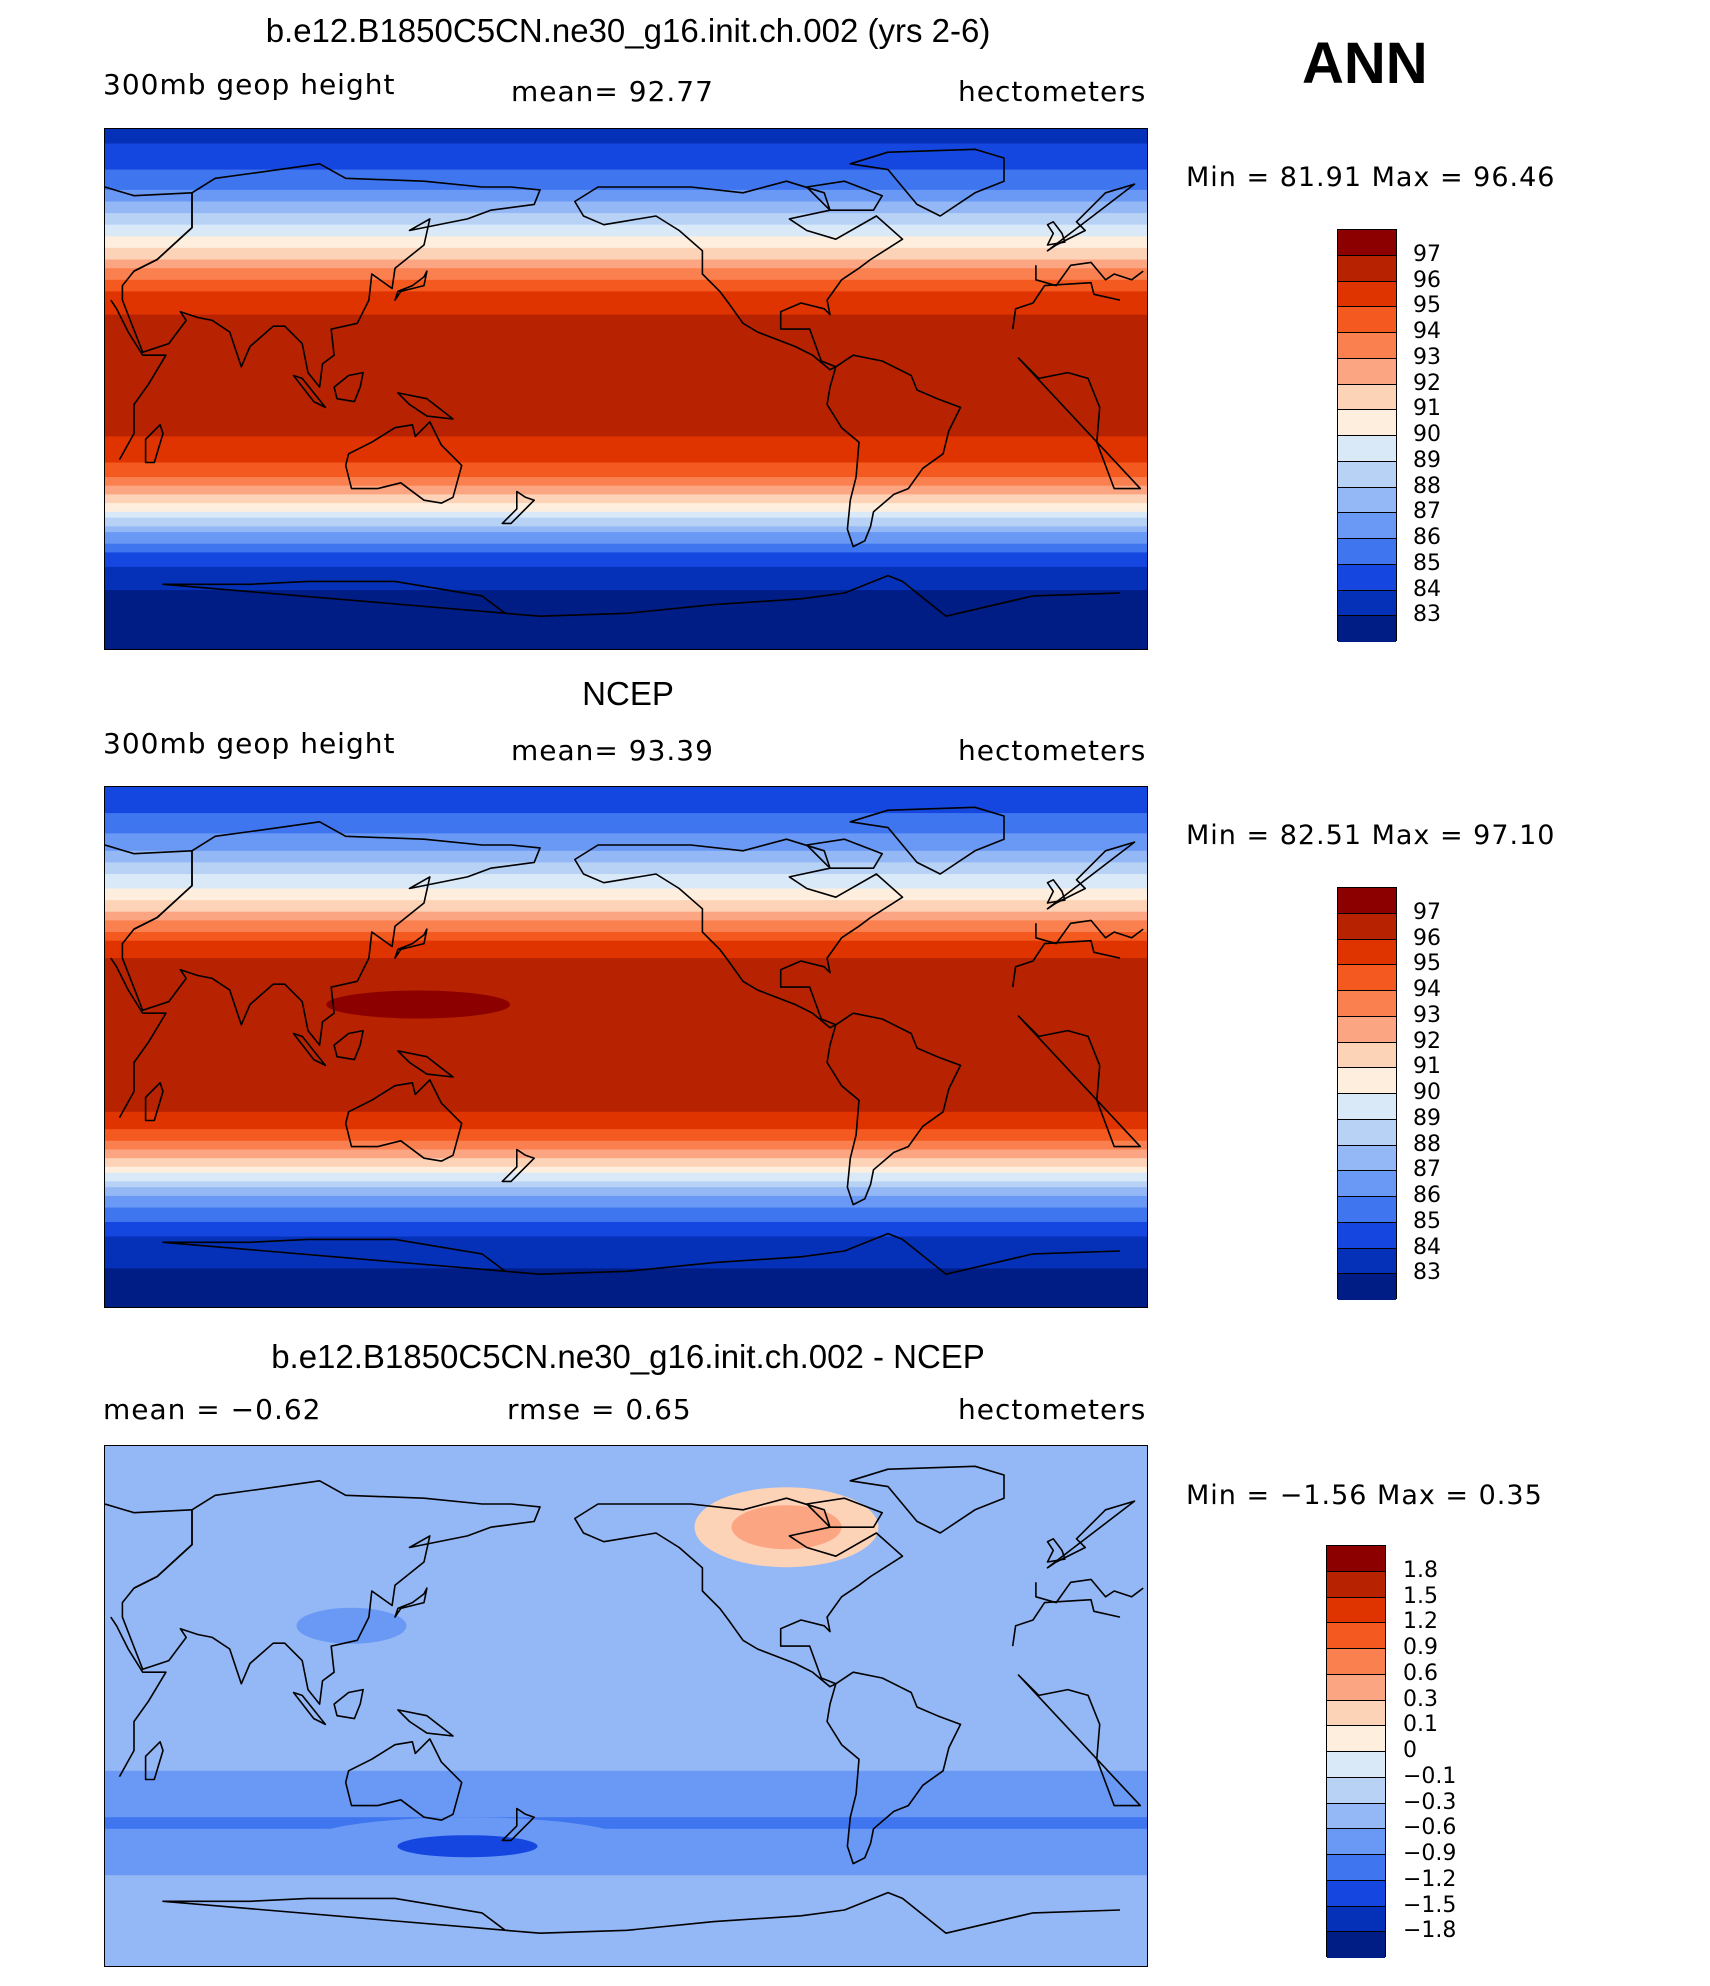  What do you see at coordinates (1427, 1221) in the screenshot?
I see `colorbar-label: 85` at bounding box center [1427, 1221].